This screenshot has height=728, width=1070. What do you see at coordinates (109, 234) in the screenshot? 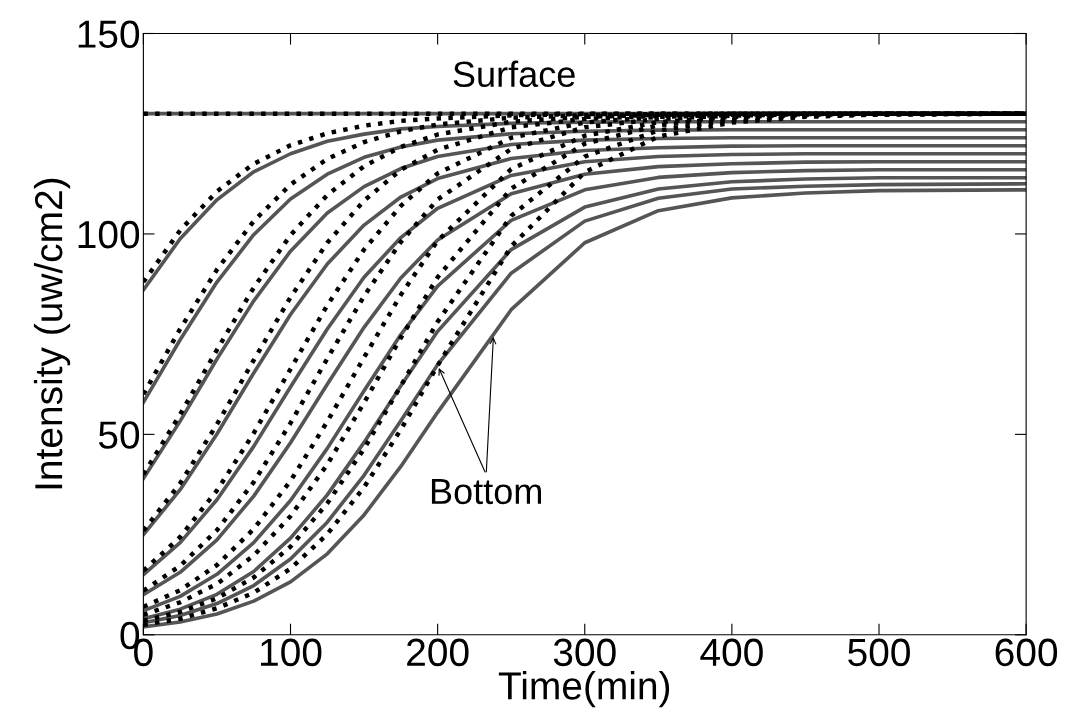
I see `y-tick-label: 100` at bounding box center [109, 234].